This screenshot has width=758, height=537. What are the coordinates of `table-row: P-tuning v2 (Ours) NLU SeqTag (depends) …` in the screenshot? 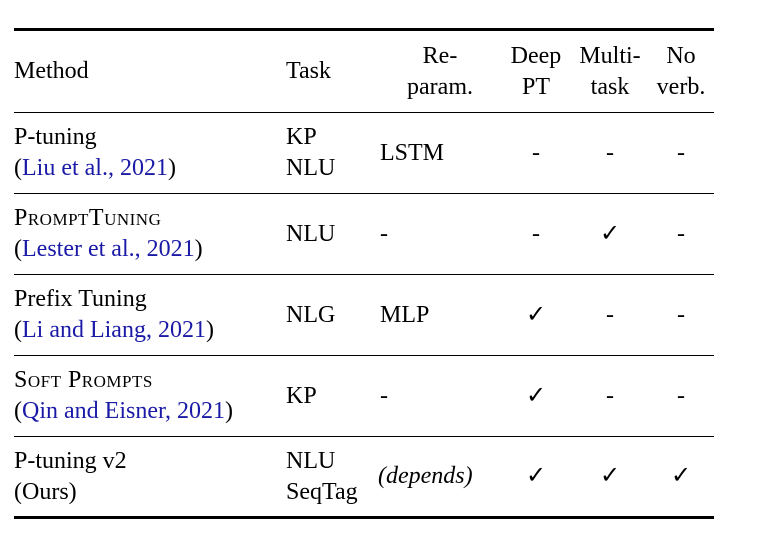 It's located at (364, 477).